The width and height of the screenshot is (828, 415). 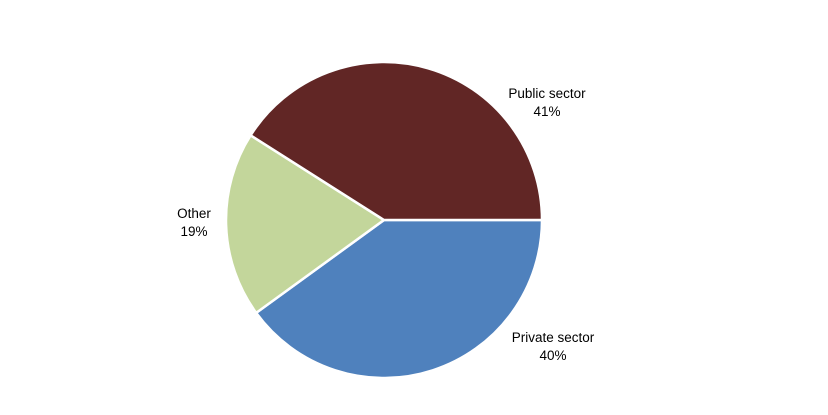 What do you see at coordinates (553, 347) in the screenshot?
I see `slice-label-private-sector: Private sector 40%` at bounding box center [553, 347].